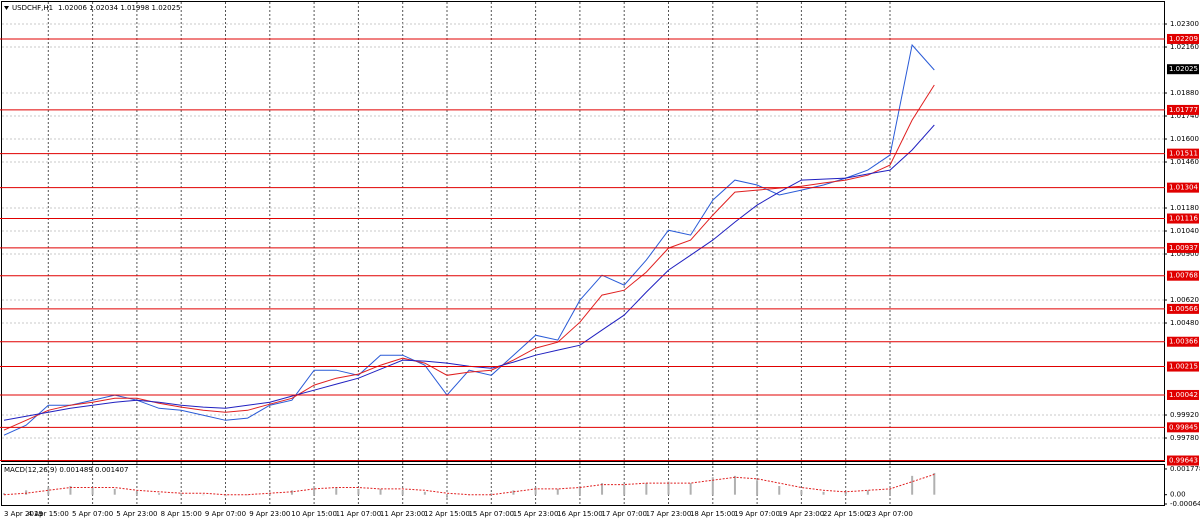  Describe the element at coordinates (1178, 495) in the screenshot. I see `y-tick-label: 0.00` at that location.